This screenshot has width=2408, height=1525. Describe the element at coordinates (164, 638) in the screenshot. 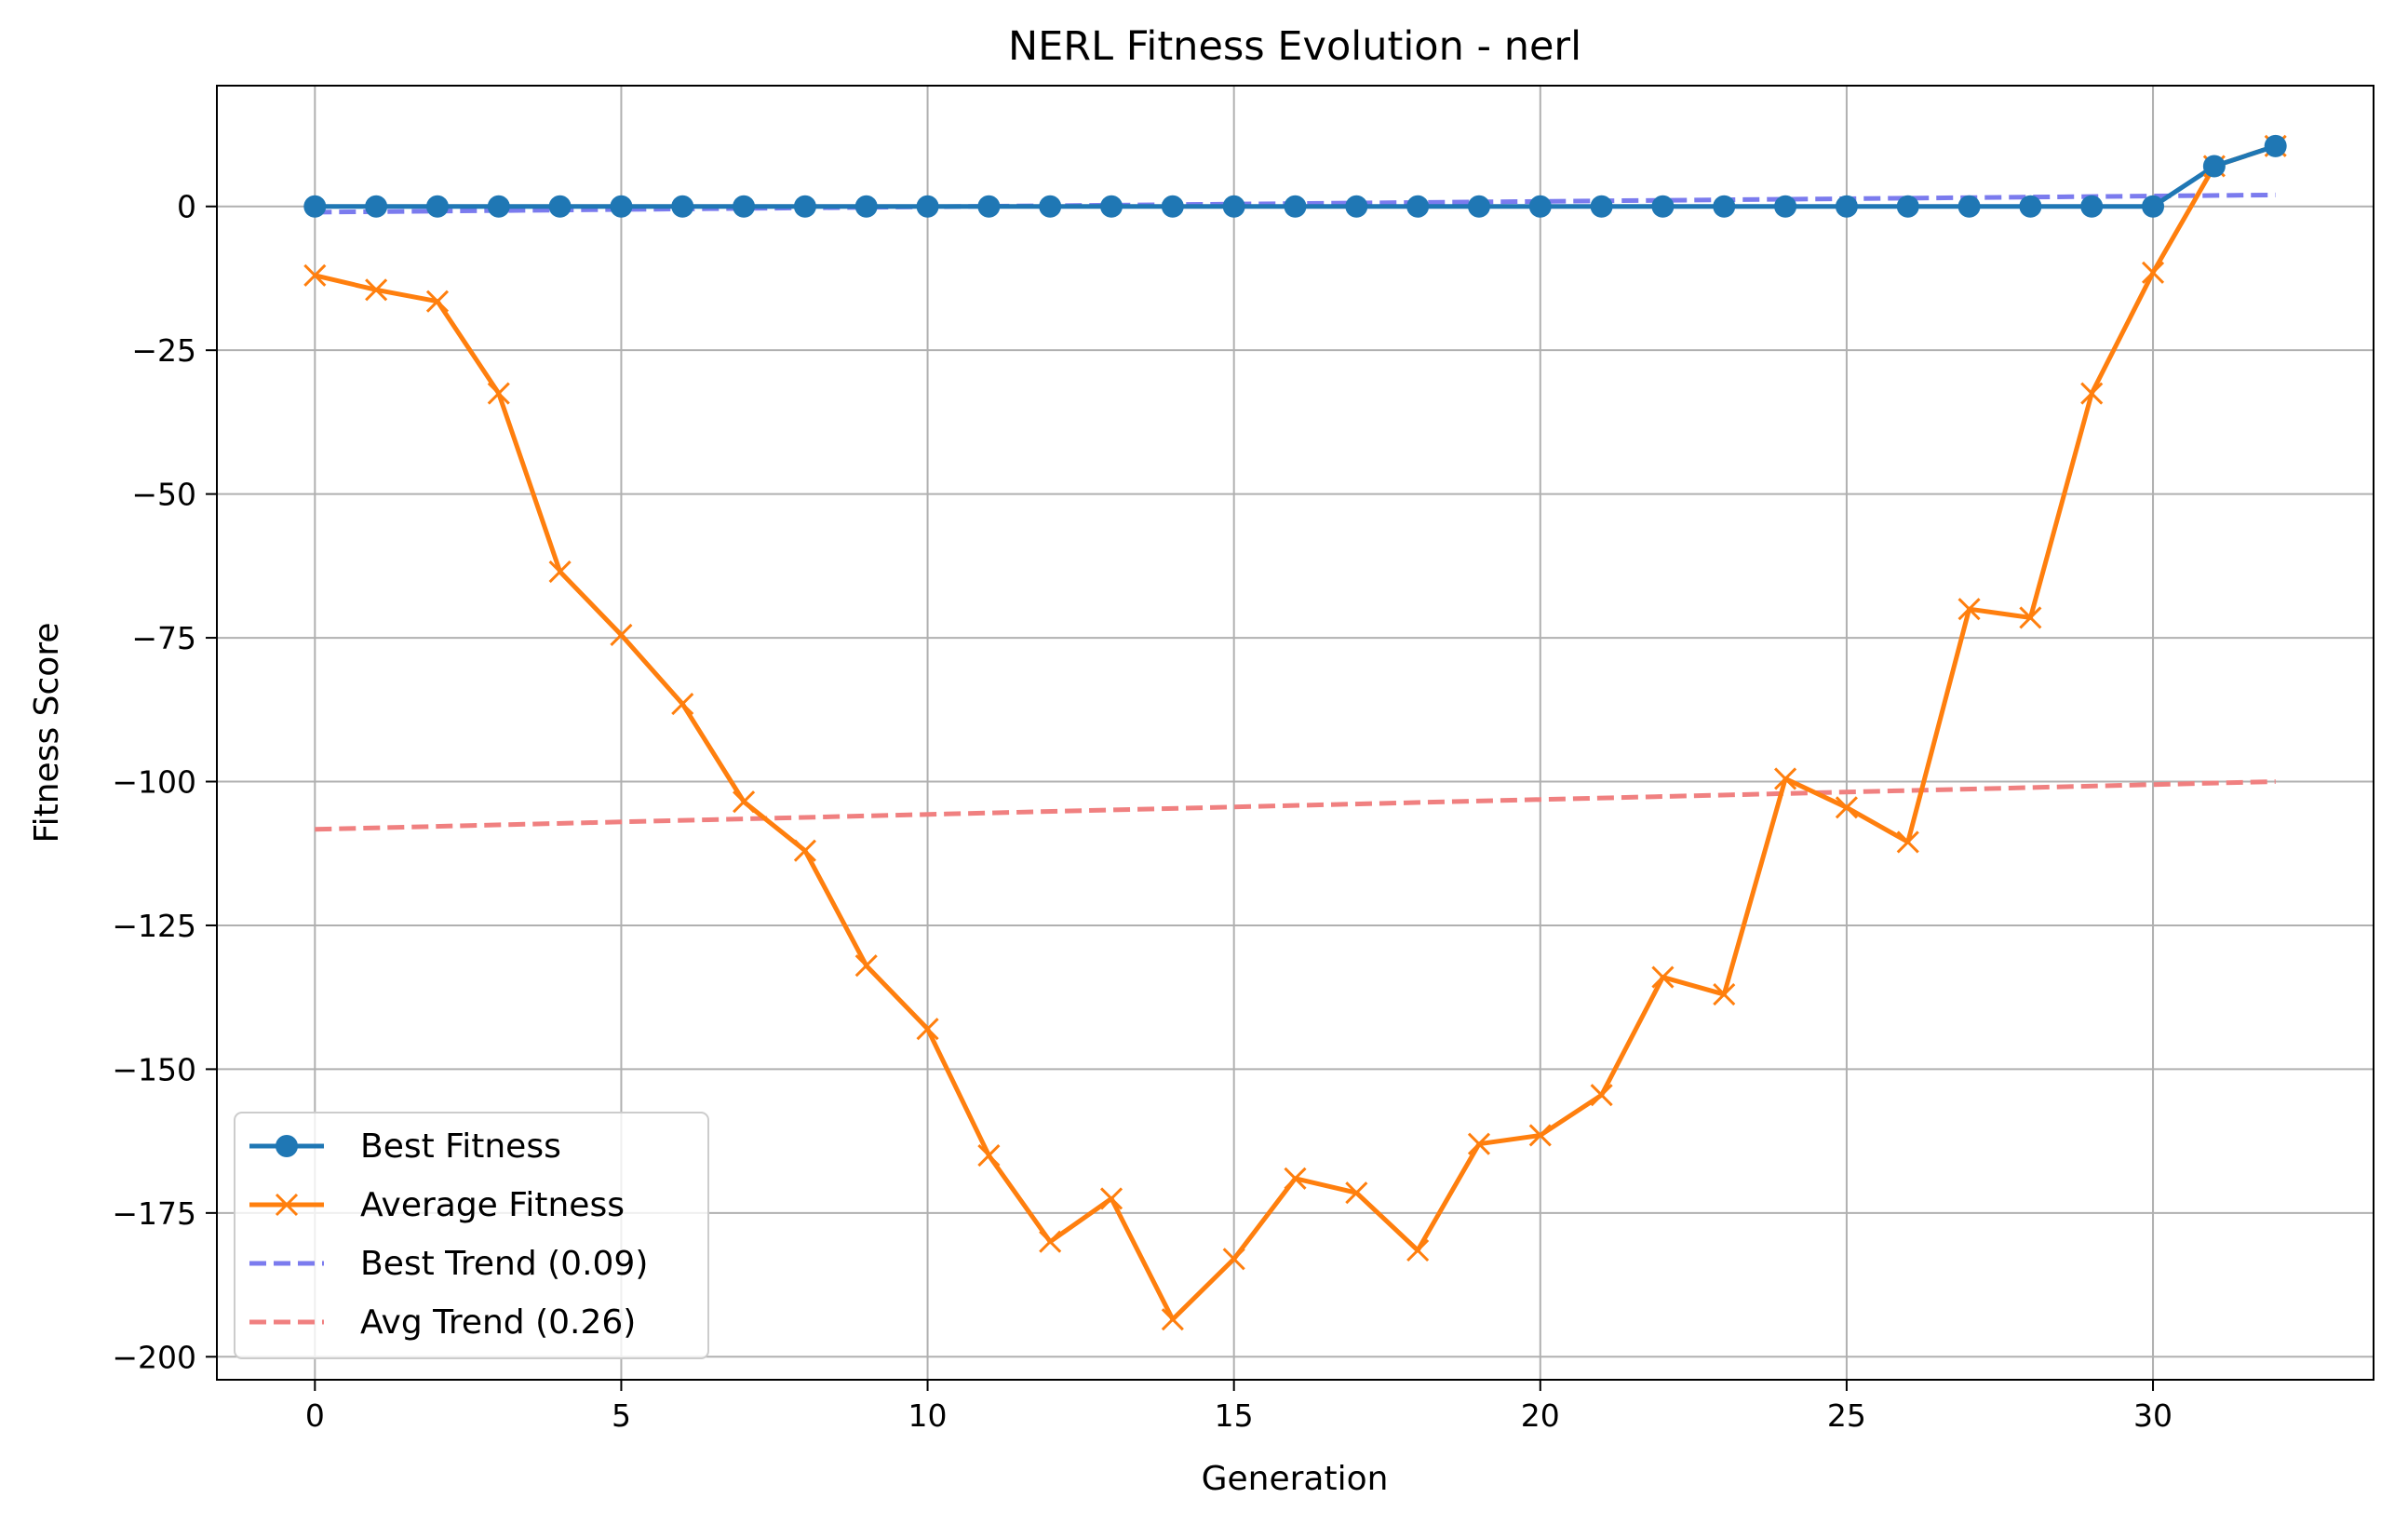

I see `y-tick-label: −75` at that location.